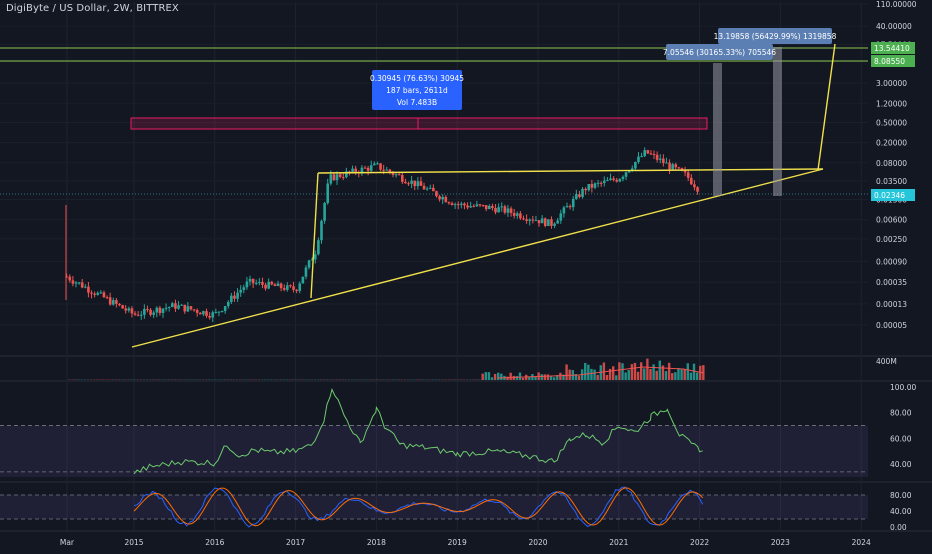  What do you see at coordinates (133, 542) in the screenshot?
I see `time-tick-label: 2015` at bounding box center [133, 542].